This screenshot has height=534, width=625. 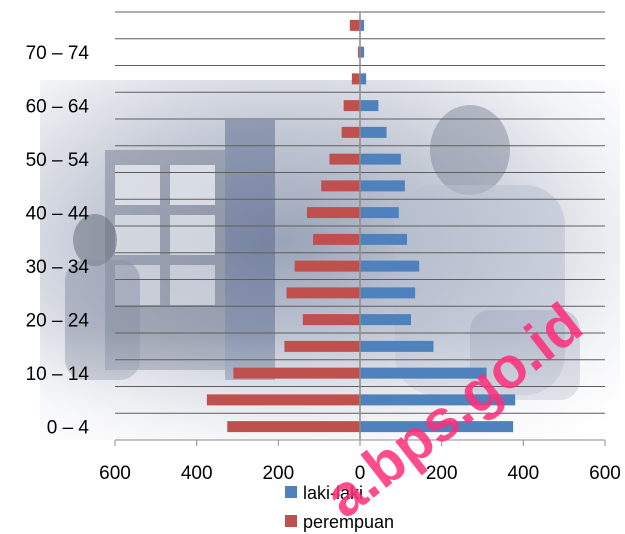 I want to click on y-tick-label: 0 – 4, so click(x=68, y=428).